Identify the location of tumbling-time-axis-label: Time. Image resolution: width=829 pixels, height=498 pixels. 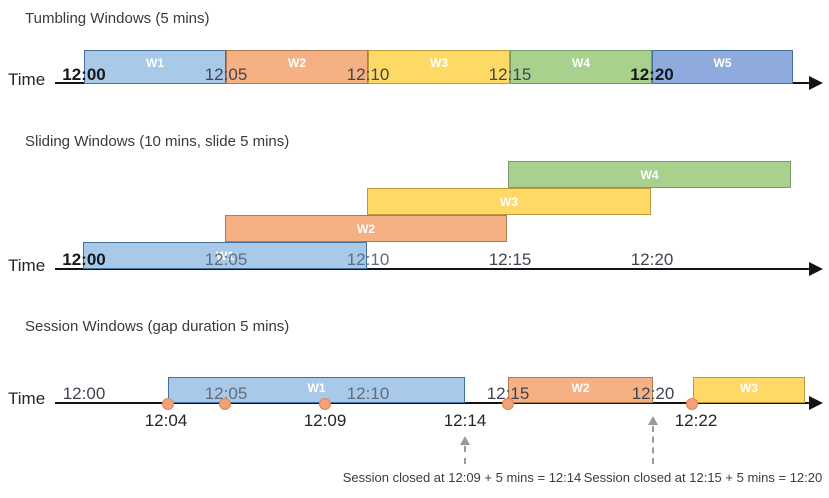
(27, 79).